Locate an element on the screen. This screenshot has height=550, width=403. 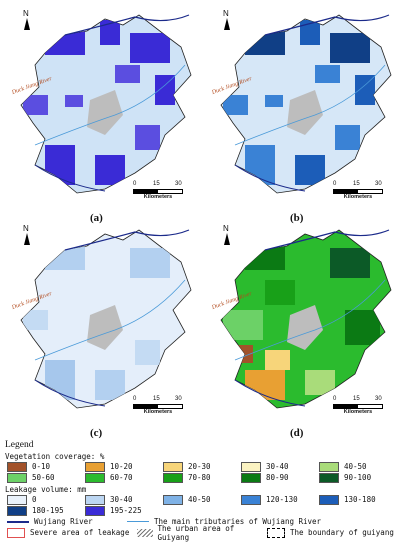
area-item-label: The urban area of Guiyang is located at coordinates (196, 532).